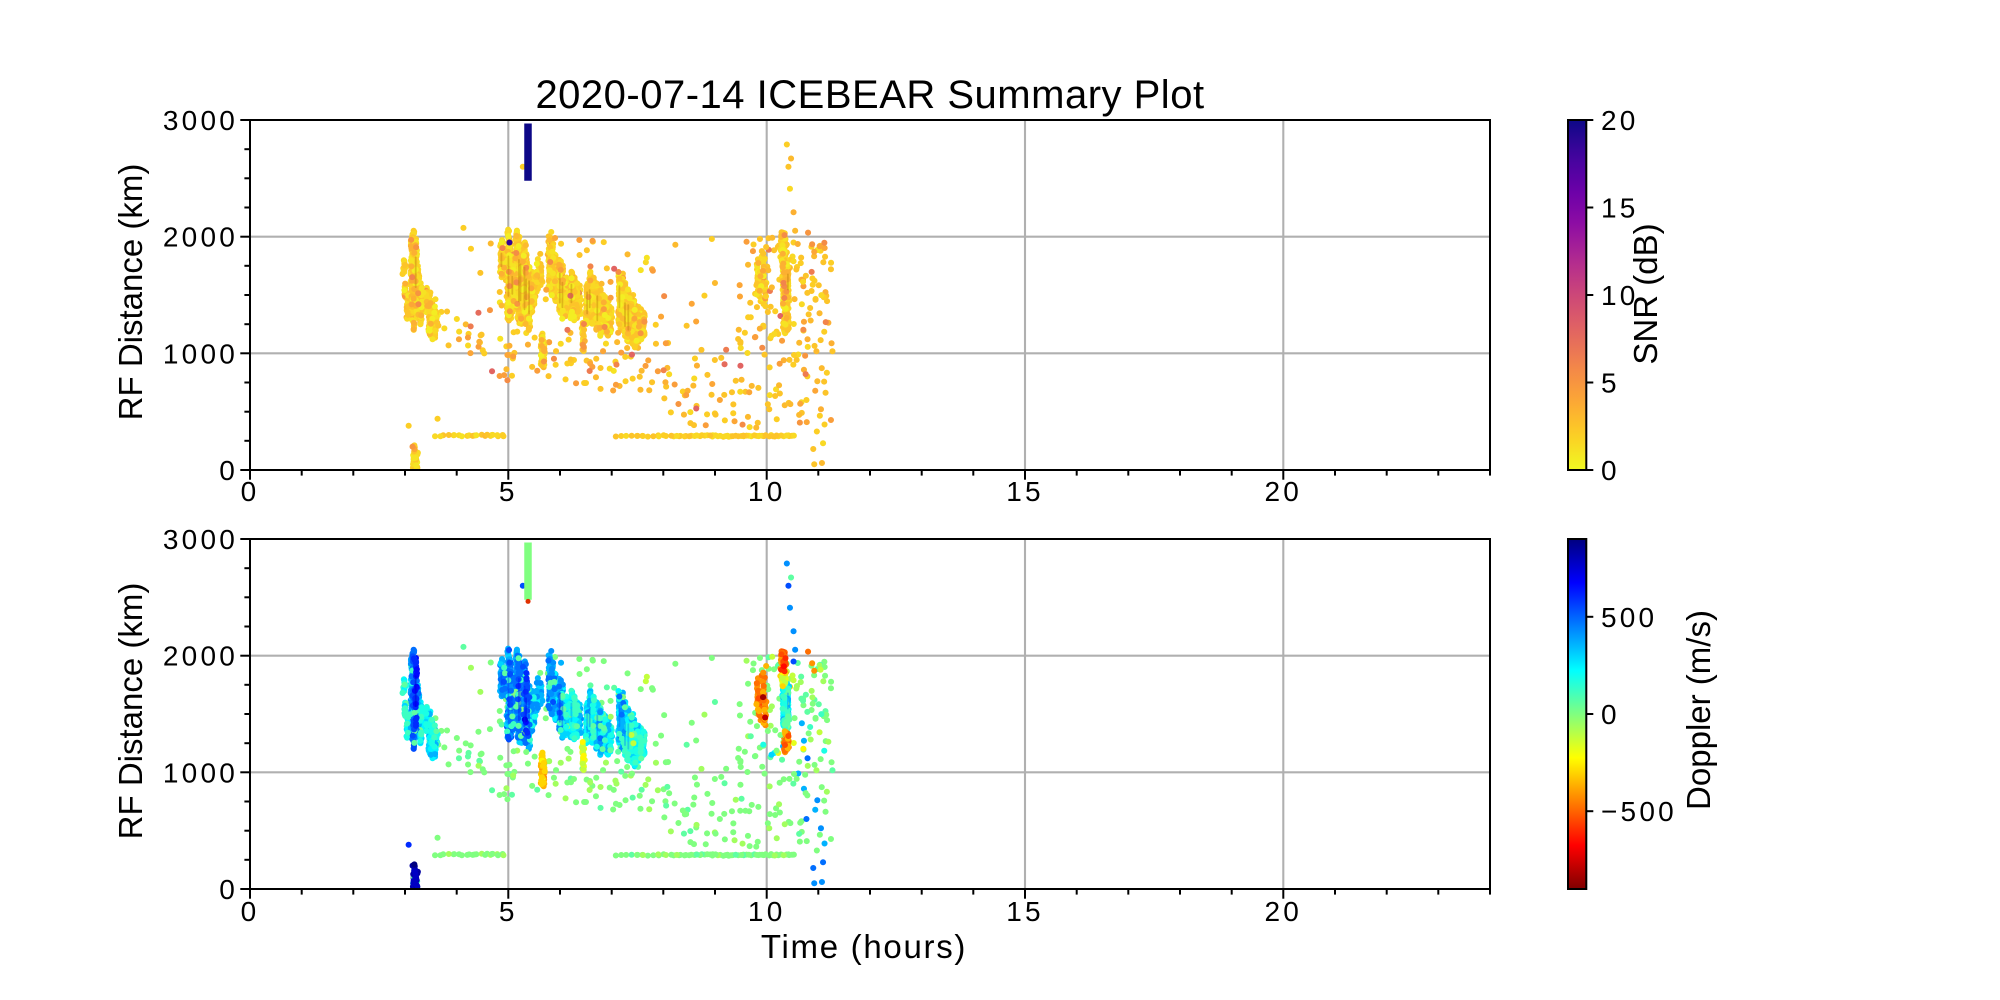 The width and height of the screenshot is (2000, 1000). I want to click on svg-text: −500, so click(1639, 811).